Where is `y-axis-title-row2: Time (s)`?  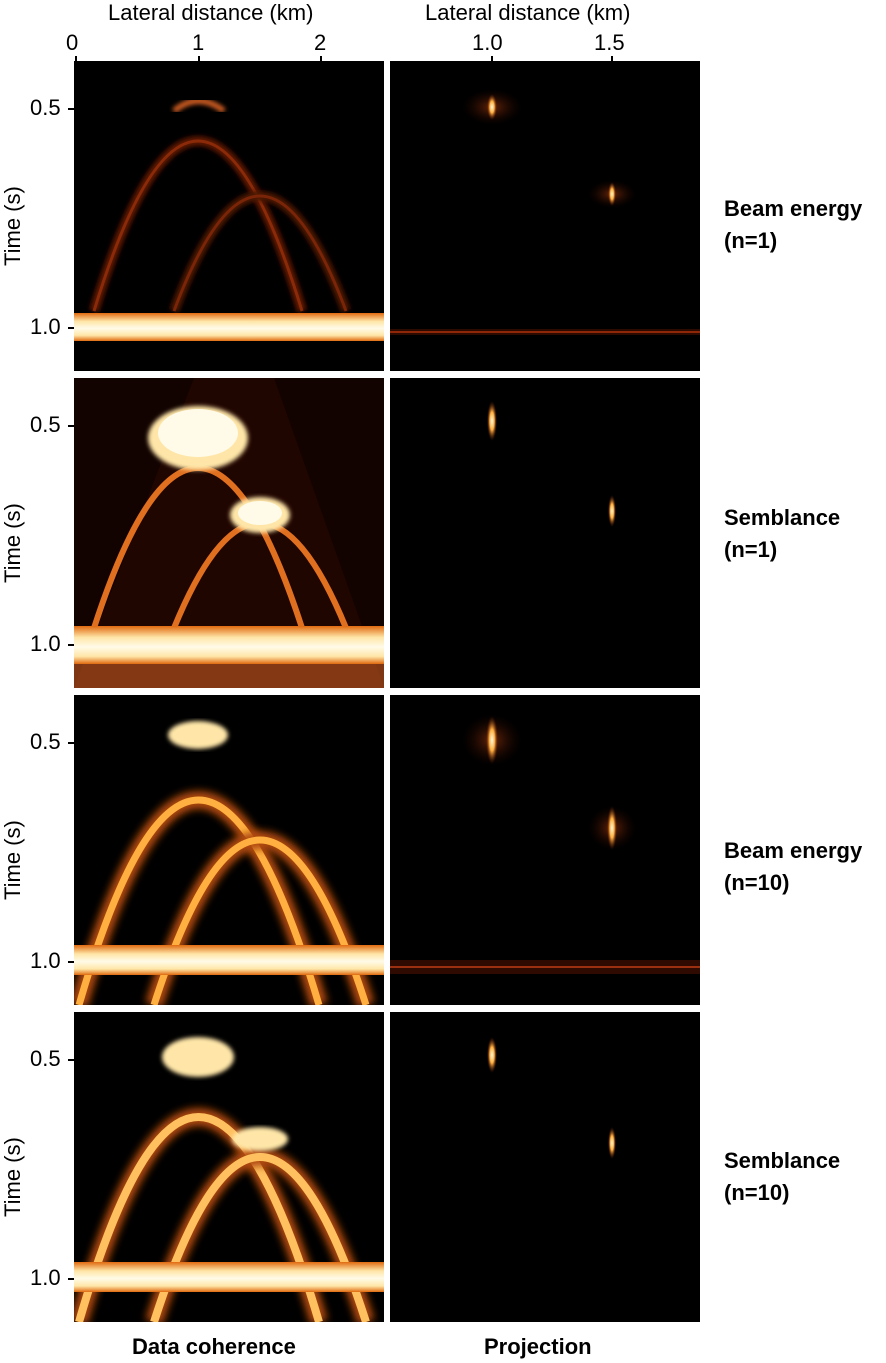 y-axis-title-row2: Time (s) is located at coordinates (12, 543).